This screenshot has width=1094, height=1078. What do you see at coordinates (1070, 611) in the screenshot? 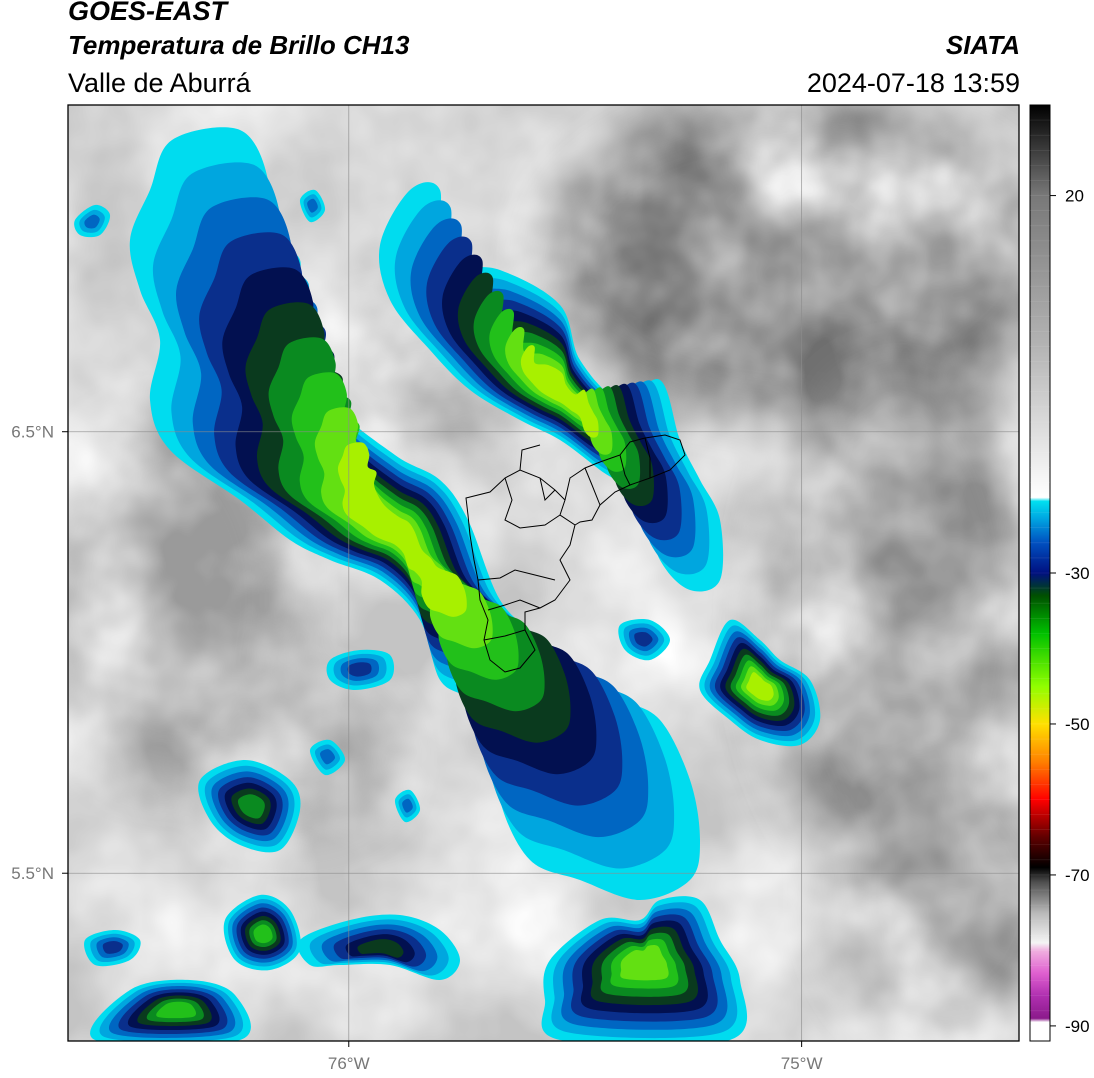
I see `colorbar-ticks: 20 -30 -50 -70 -90` at bounding box center [1070, 611].